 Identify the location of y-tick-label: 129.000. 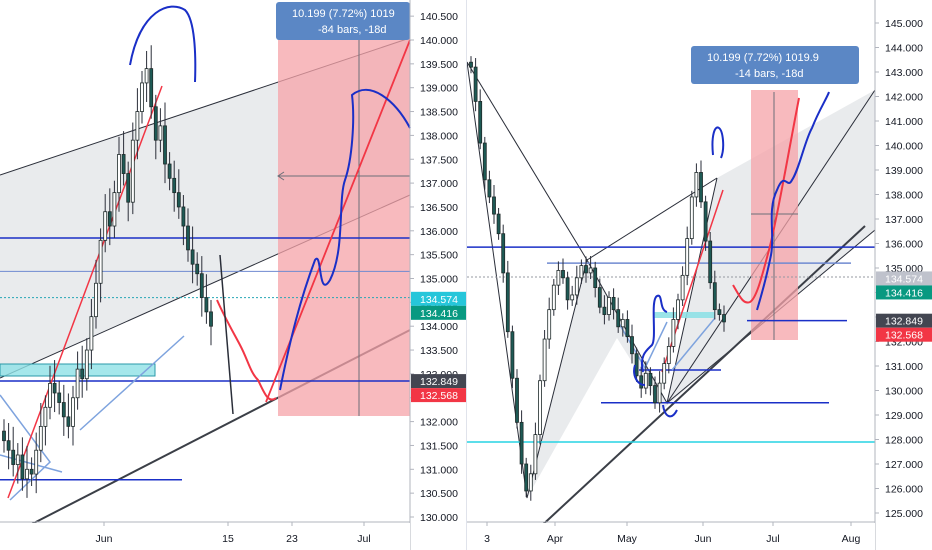
(904, 416).